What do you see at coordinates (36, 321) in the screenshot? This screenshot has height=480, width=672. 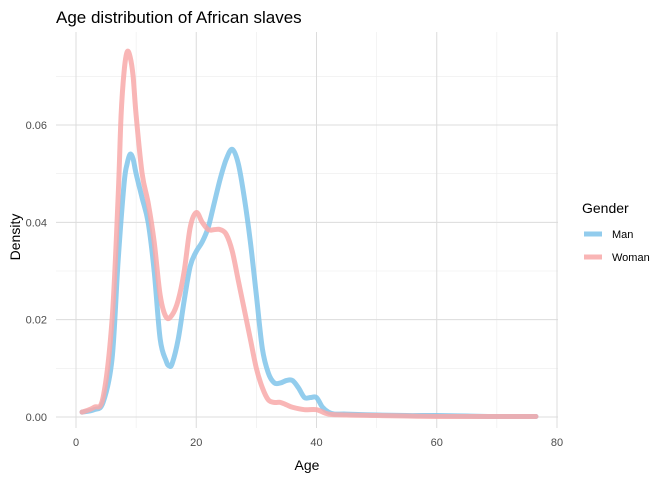 I see `y-tick-label: 0.02` at bounding box center [36, 321].